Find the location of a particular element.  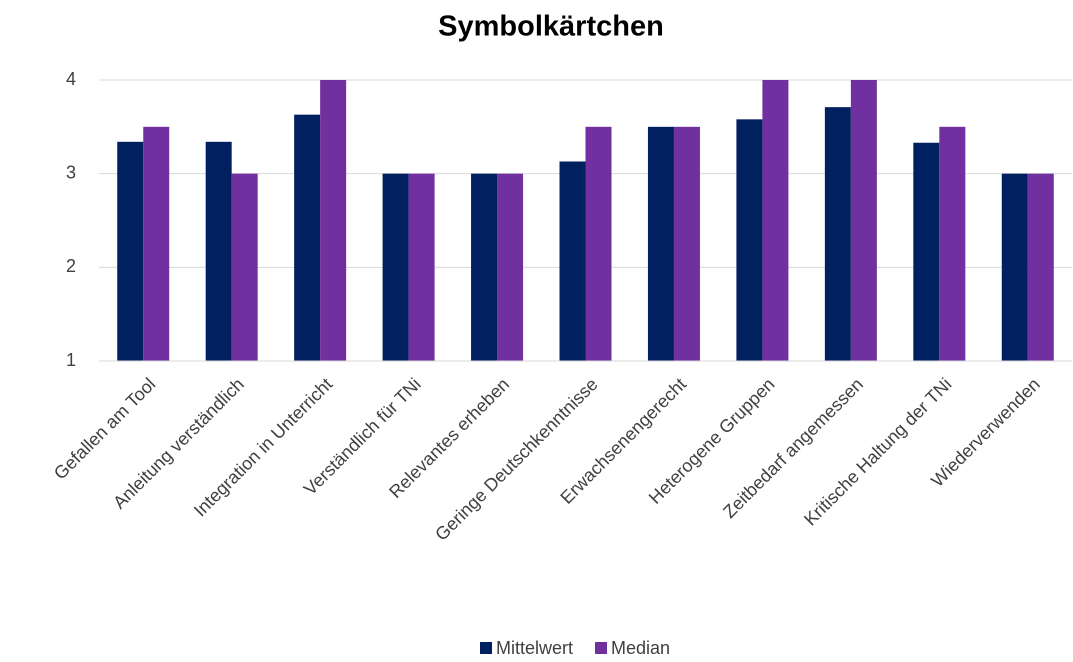

y-tick-label: 3 is located at coordinates (71, 172).